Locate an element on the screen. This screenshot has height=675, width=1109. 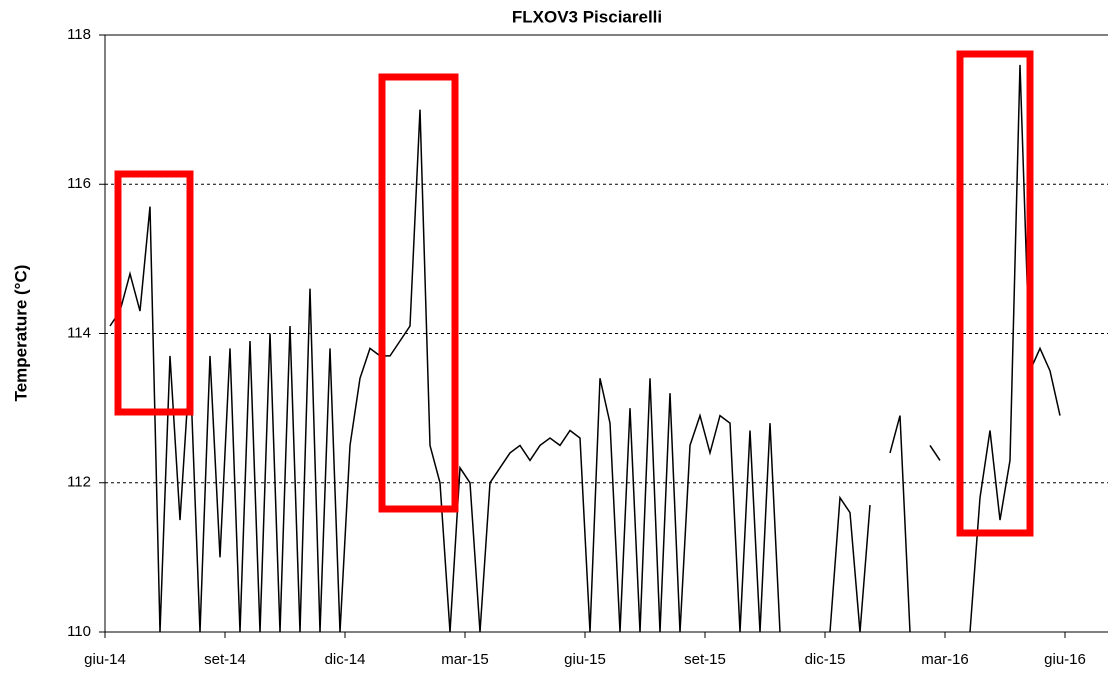
y-axis-label: Temperature (°C) is located at coordinates (20, 333).